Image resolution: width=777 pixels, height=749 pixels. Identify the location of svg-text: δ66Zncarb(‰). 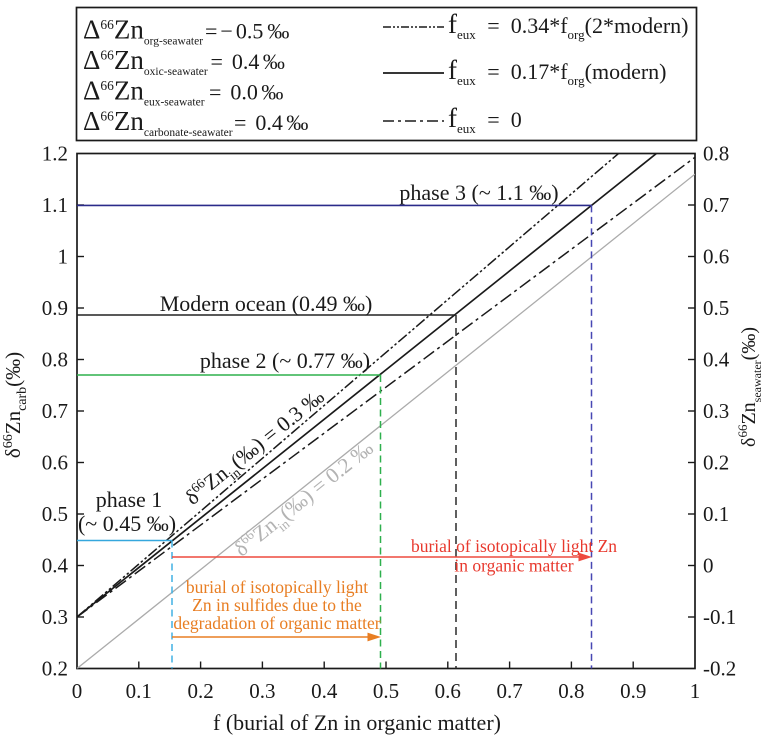
(15, 405).